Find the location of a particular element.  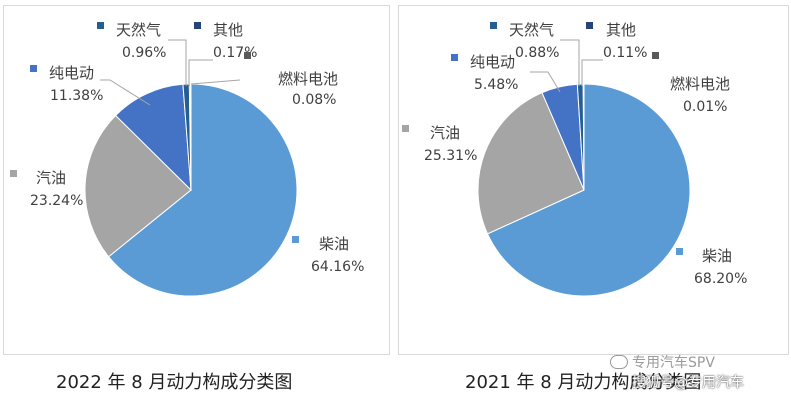

legend-marker-2021-gasoline is located at coordinates (405, 128).